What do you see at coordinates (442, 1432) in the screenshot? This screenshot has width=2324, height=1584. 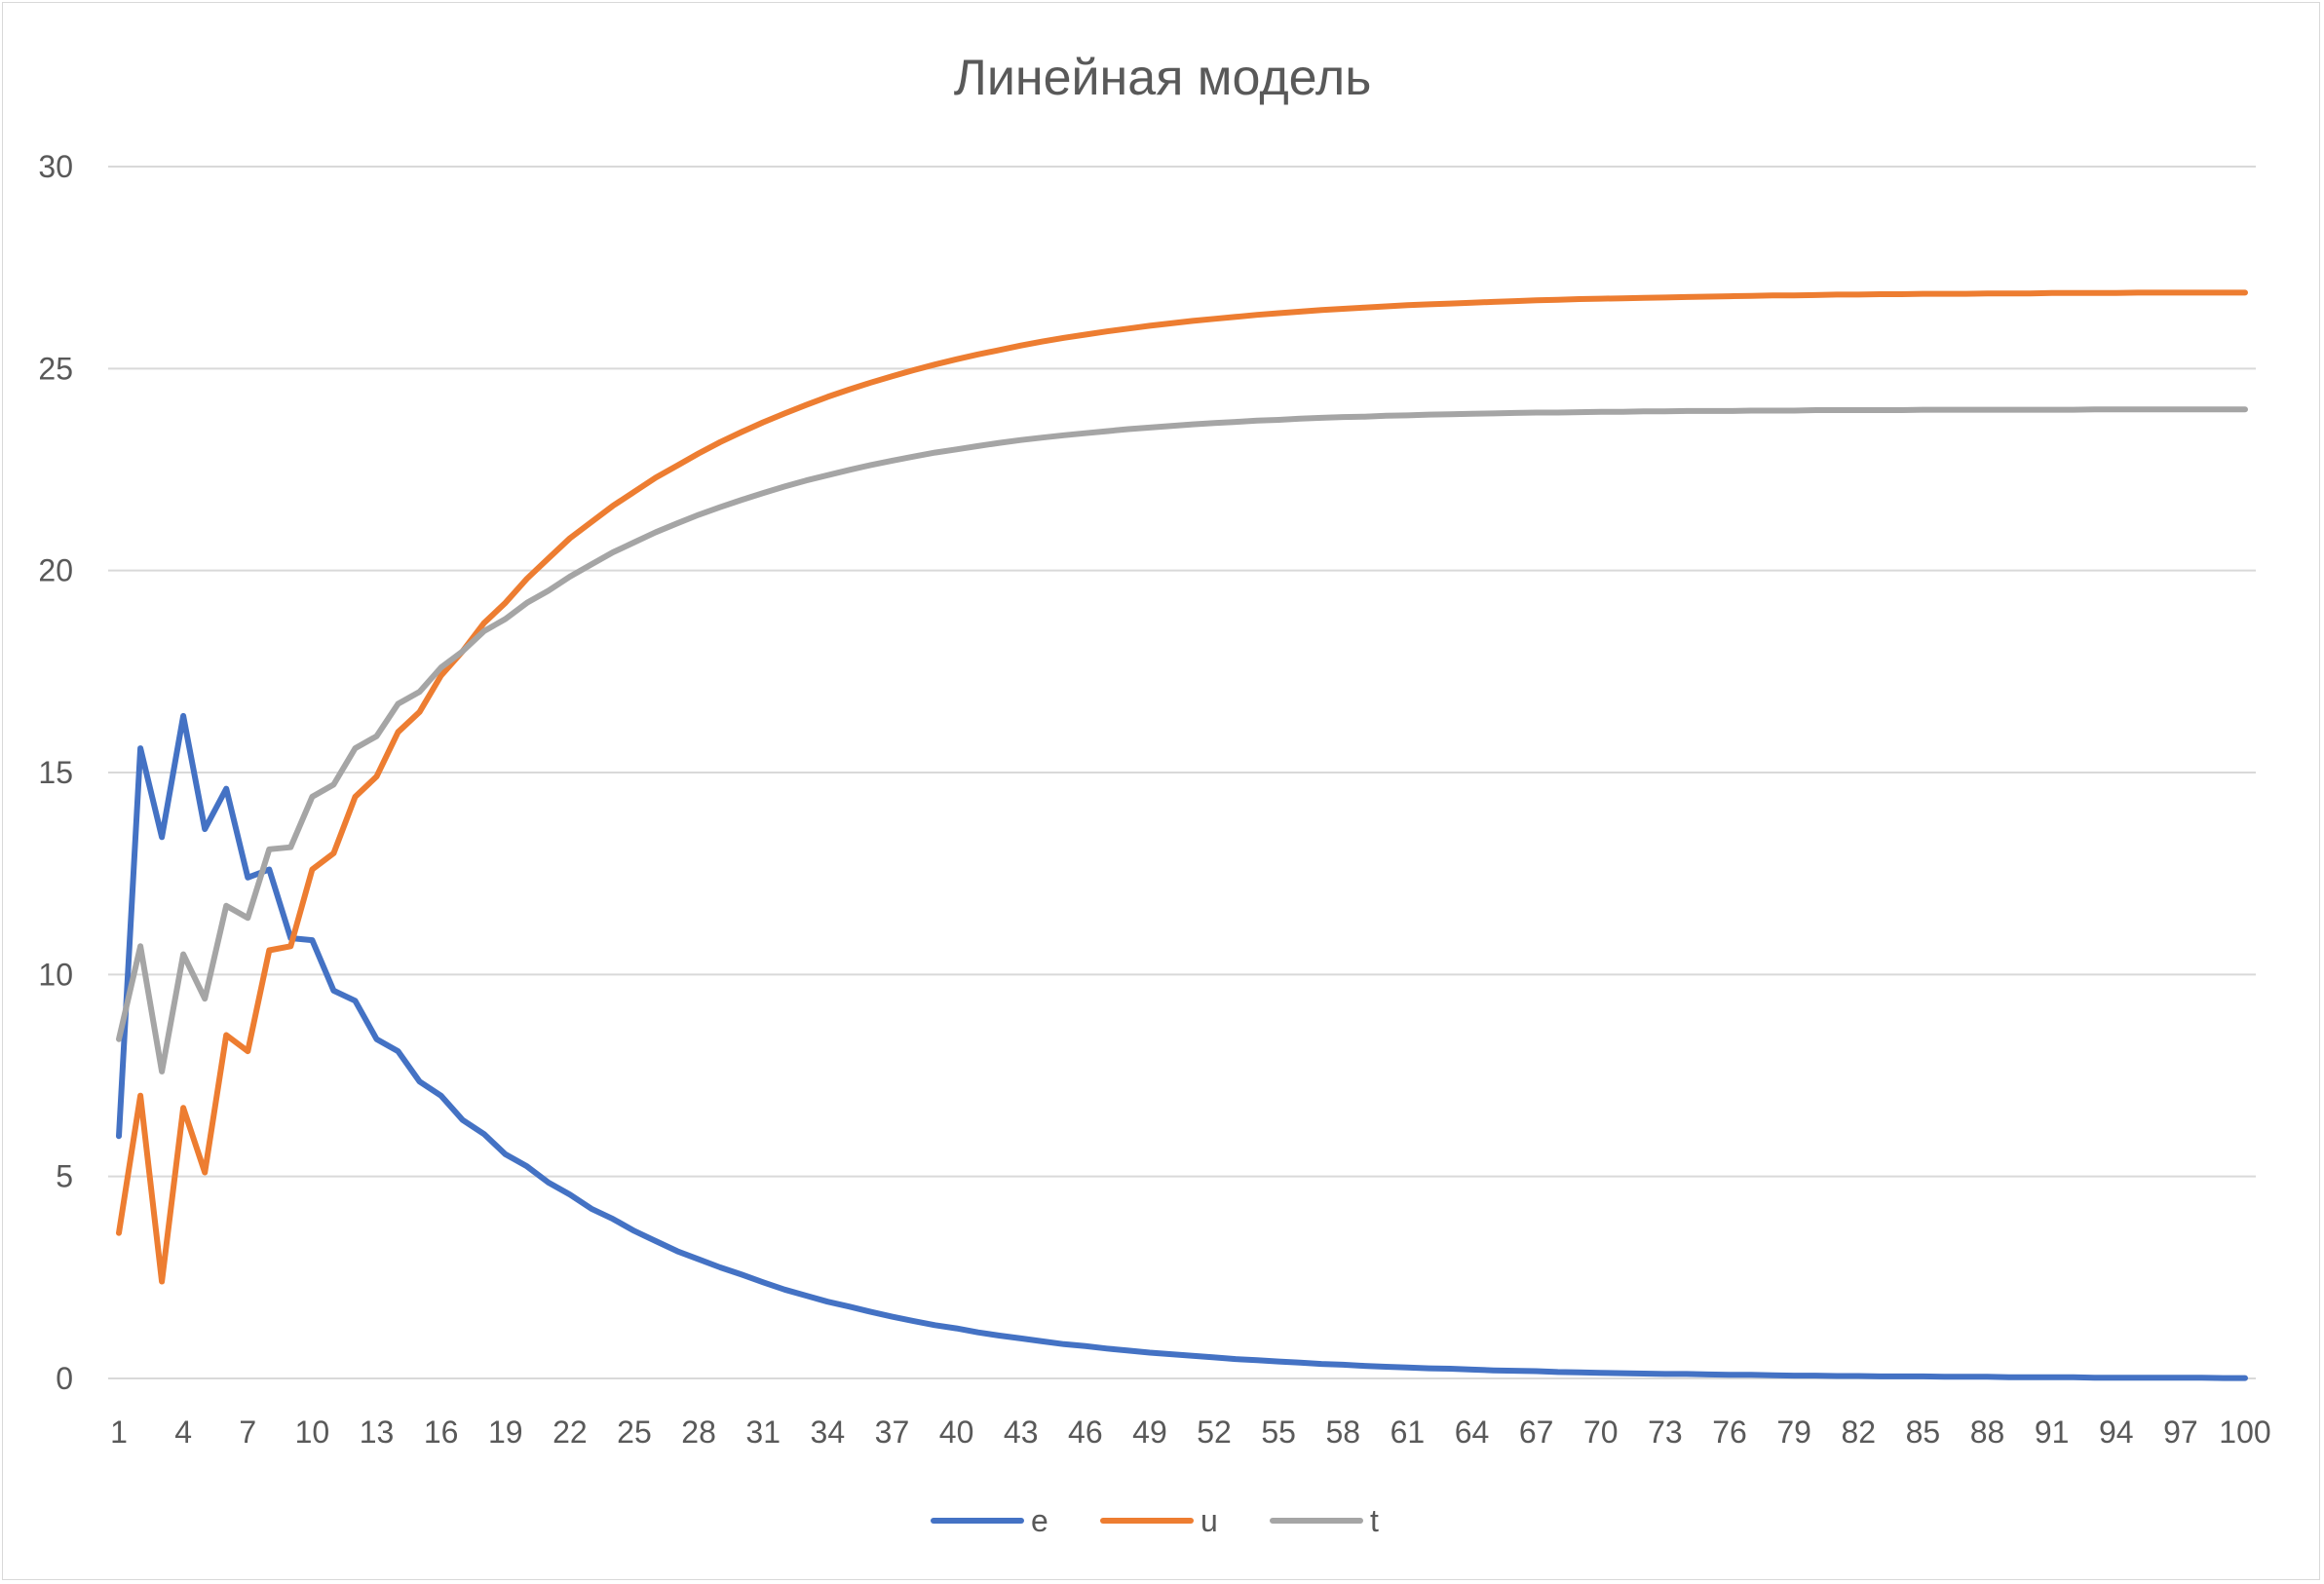 I see `x-tick-label: 16` at bounding box center [442, 1432].